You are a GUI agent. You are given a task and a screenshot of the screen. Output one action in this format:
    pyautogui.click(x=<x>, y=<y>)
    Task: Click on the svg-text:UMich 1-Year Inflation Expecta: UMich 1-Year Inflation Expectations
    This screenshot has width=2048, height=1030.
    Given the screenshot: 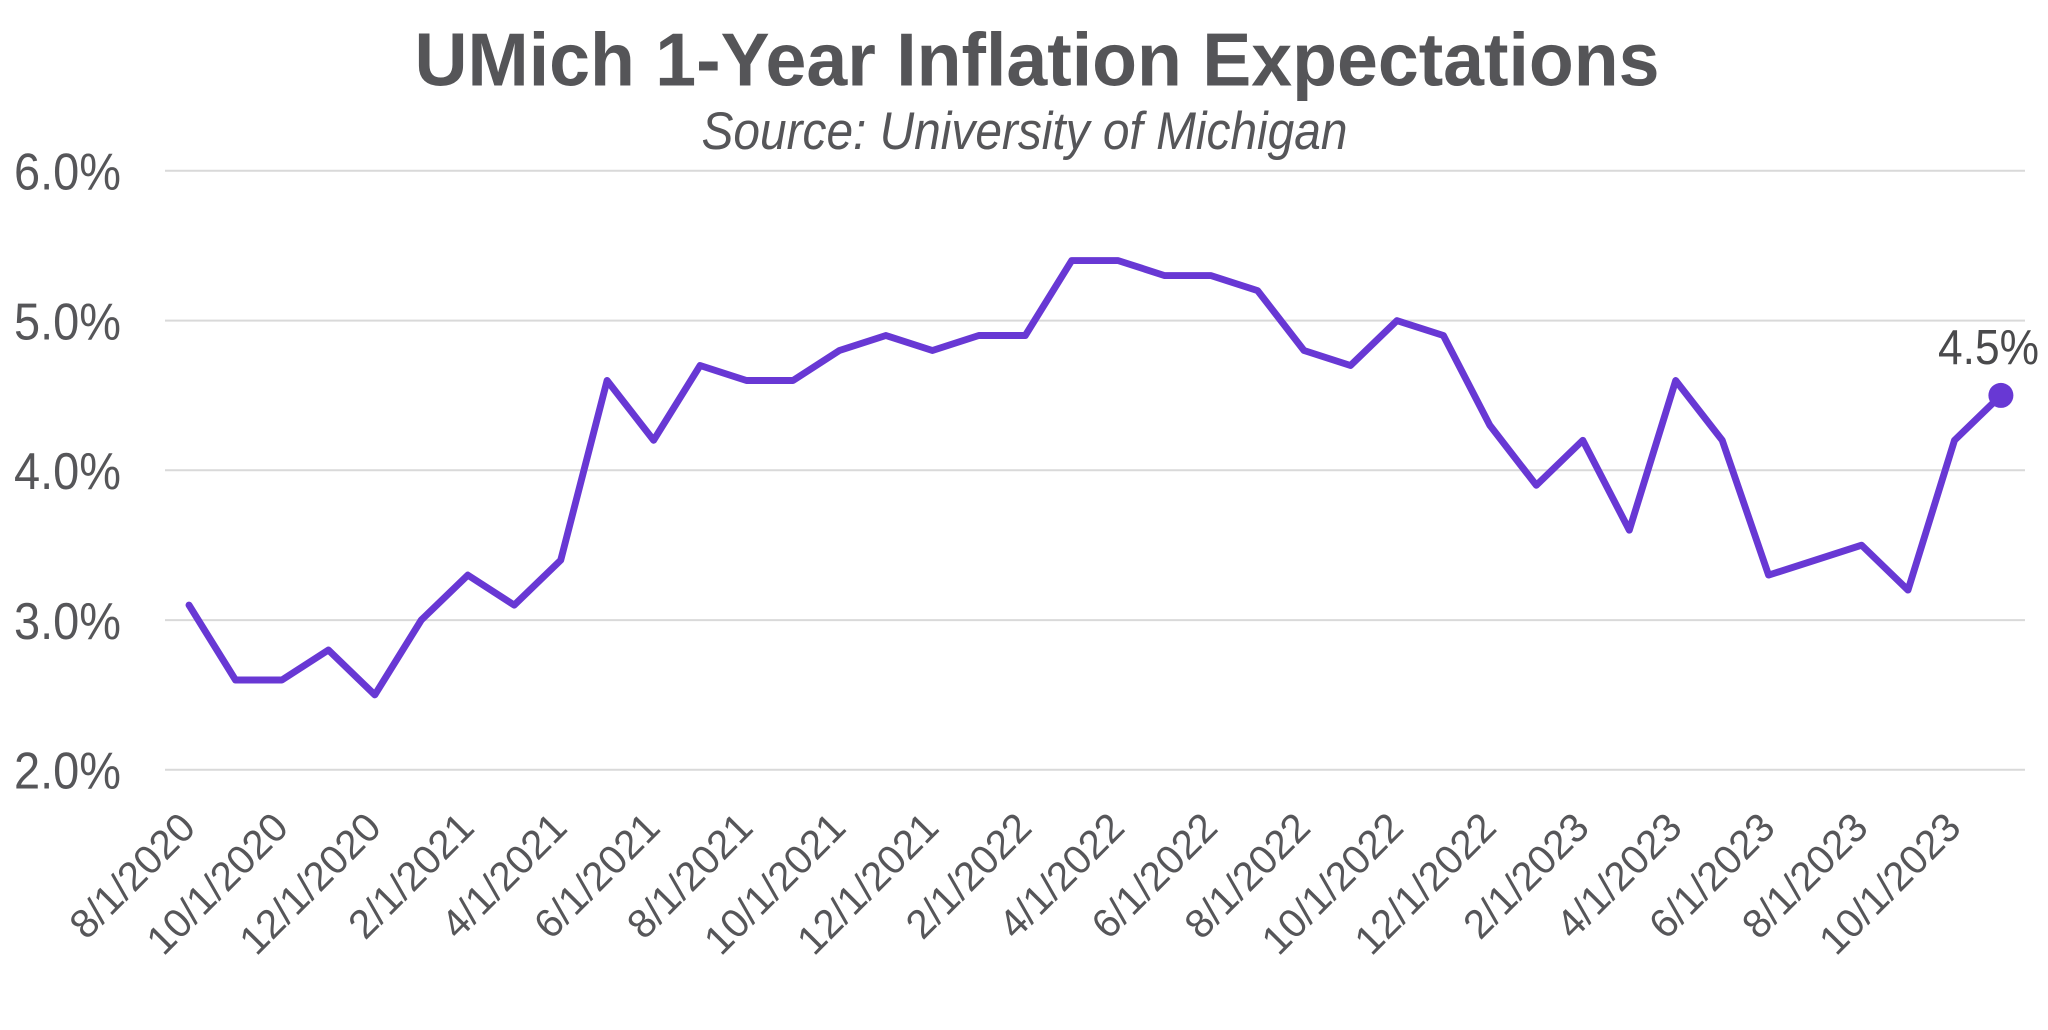 What is the action you would take?
    pyautogui.click(x=1037, y=60)
    